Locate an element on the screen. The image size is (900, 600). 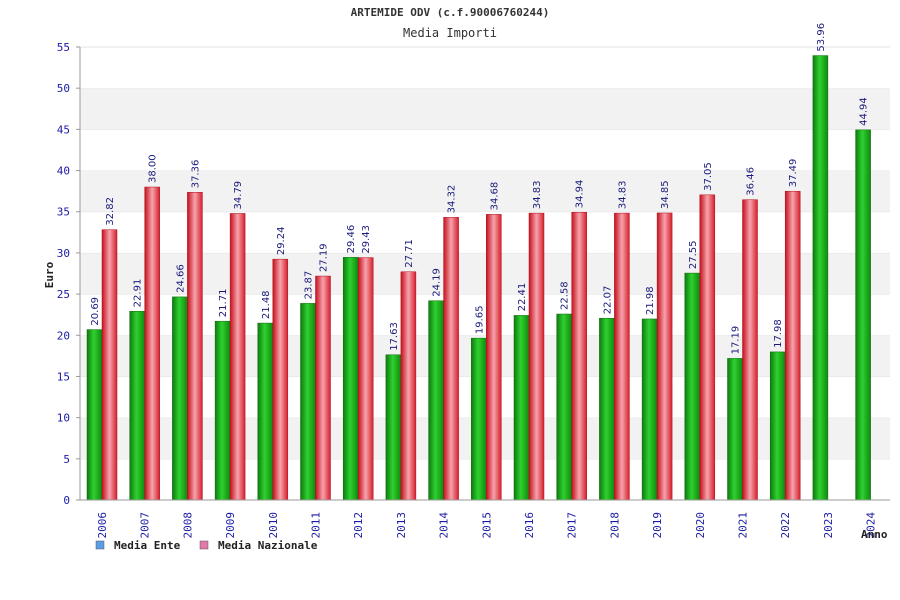
y-axis-label: Euro is located at coordinates (49, 274).